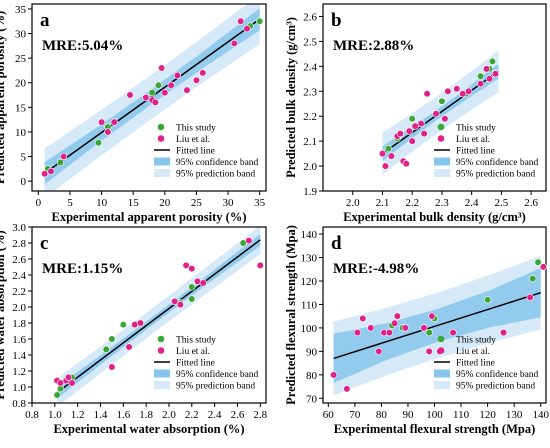 The height and width of the screenshot is (448, 550). What do you see at coordinates (21, 35) in the screenshot?
I see `y-tick-label: 30` at bounding box center [21, 35].